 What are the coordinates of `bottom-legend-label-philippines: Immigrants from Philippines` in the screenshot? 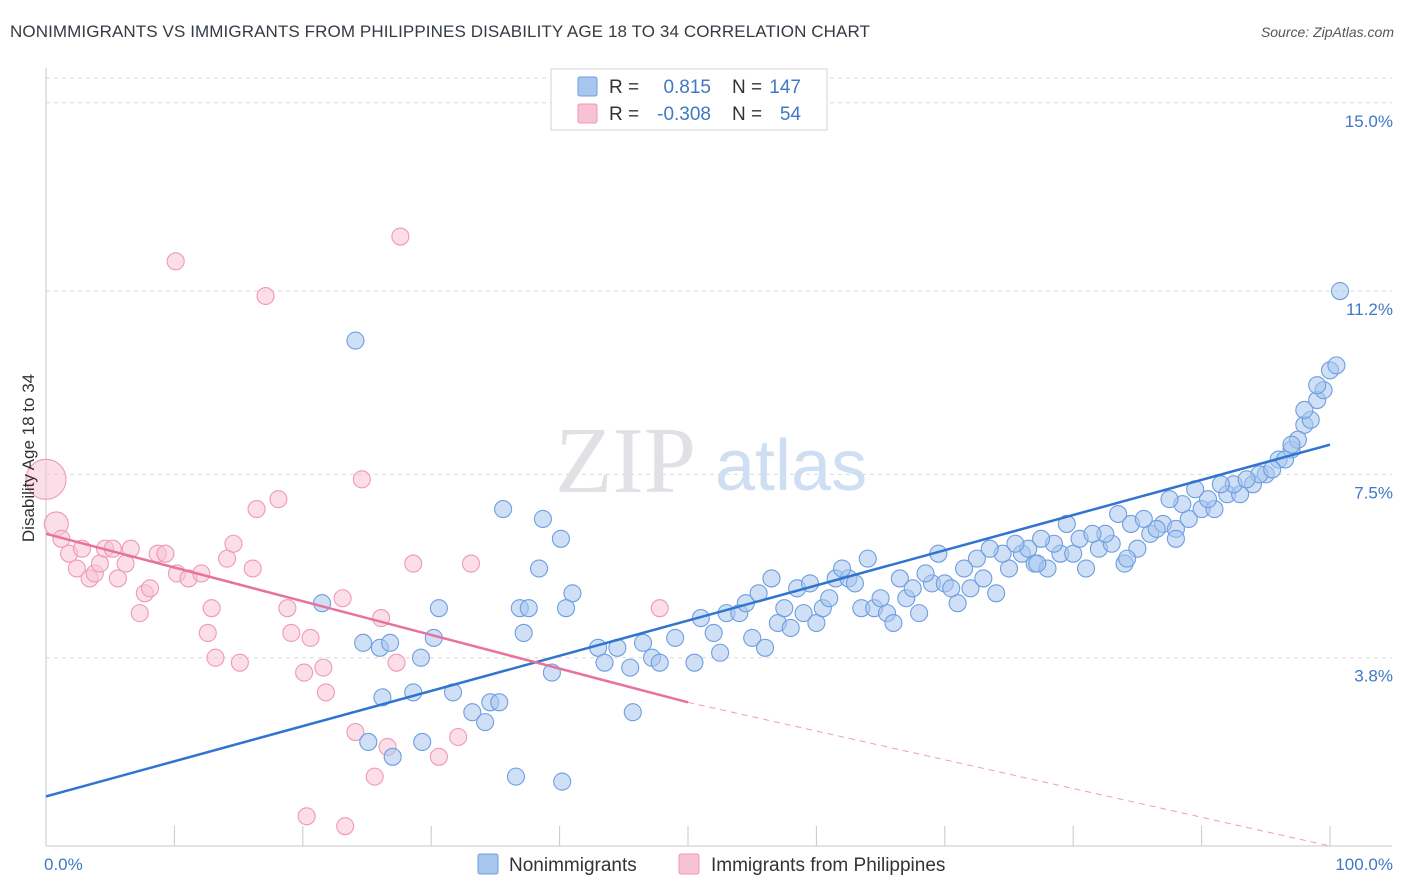 It's located at (828, 865).